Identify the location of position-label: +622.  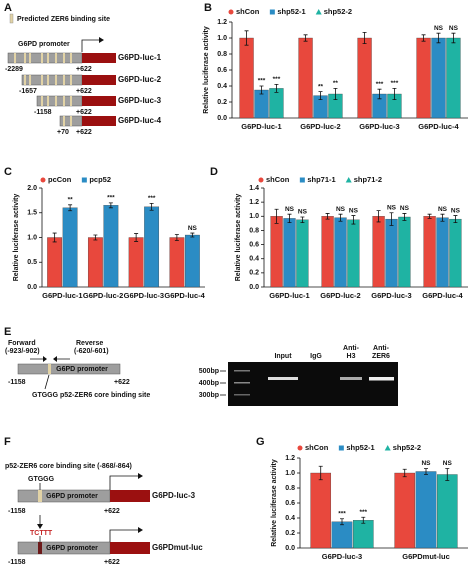
(84, 112).